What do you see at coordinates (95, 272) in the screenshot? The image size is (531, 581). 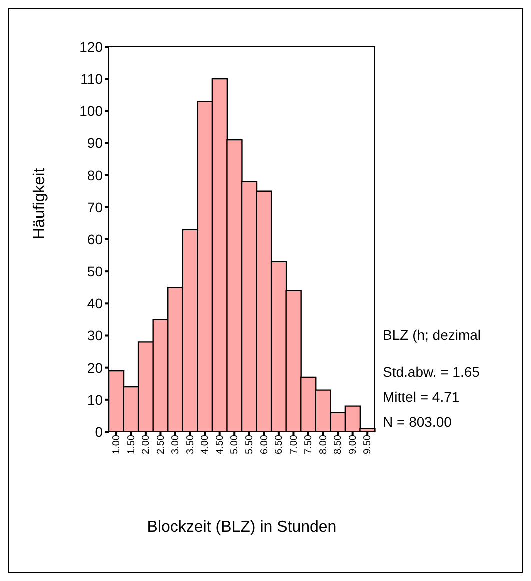 I see `y-tick-label: 50` at bounding box center [95, 272].